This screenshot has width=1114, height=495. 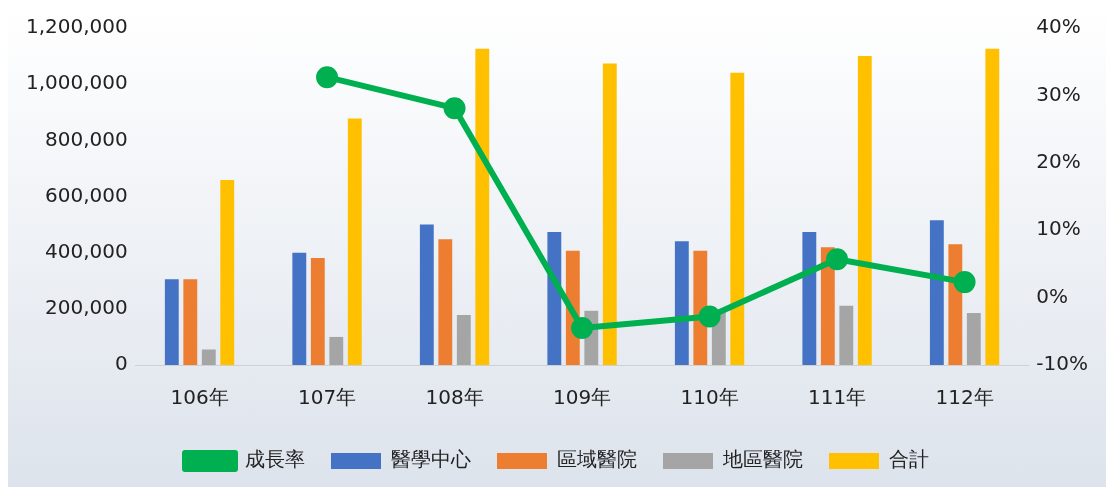 What do you see at coordinates (327, 397) in the screenshot?
I see `x-tick-label: 107年` at bounding box center [327, 397].